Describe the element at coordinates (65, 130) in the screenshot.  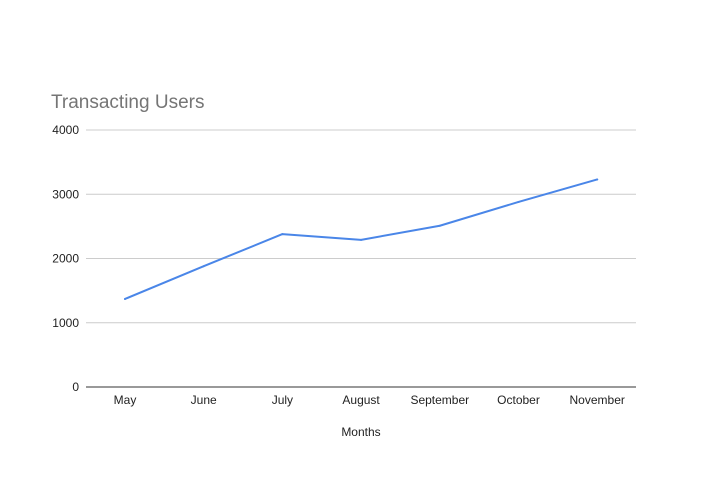
I see `y-tick-label: 4000` at that location.